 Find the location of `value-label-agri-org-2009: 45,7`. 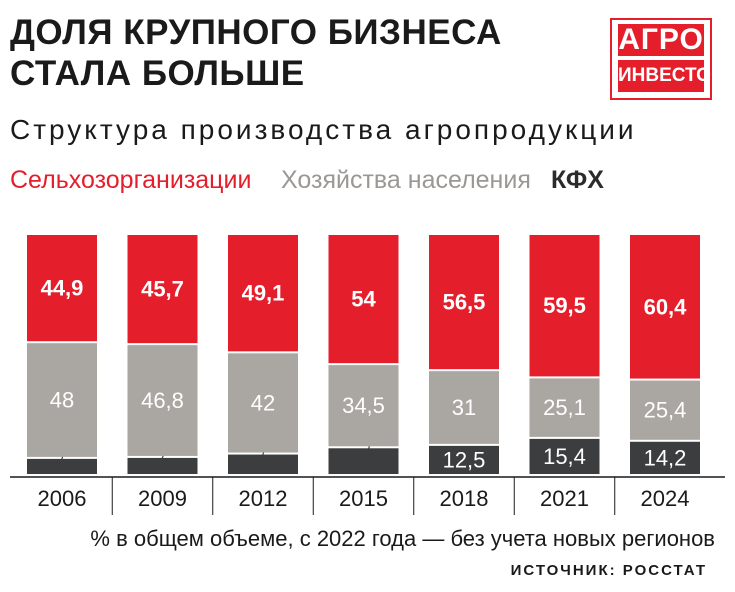

value-label-agri-org-2009: 45,7 is located at coordinates (162, 289).